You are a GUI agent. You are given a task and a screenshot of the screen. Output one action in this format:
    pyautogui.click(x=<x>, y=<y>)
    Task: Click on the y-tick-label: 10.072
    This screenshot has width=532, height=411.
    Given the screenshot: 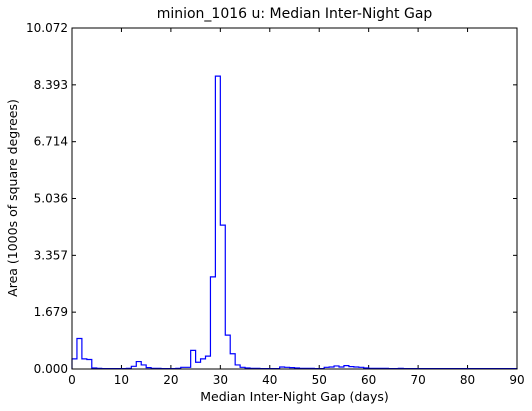 What is the action you would take?
    pyautogui.click(x=47, y=28)
    